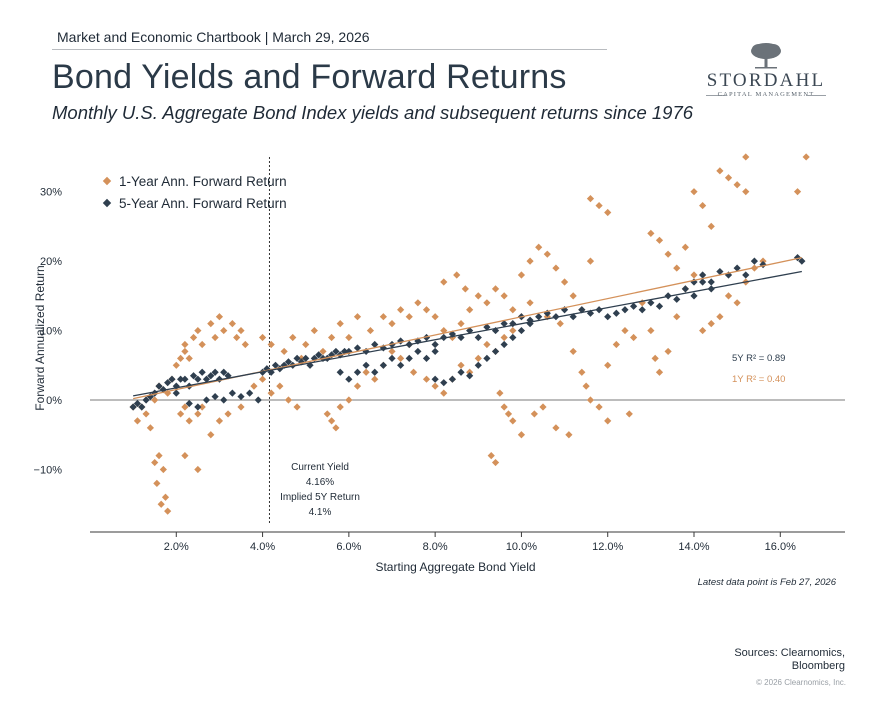 This screenshot has width=895, height=709. What do you see at coordinates (780, 547) in the screenshot?
I see `x-tick-label: 16.0%` at bounding box center [780, 547].